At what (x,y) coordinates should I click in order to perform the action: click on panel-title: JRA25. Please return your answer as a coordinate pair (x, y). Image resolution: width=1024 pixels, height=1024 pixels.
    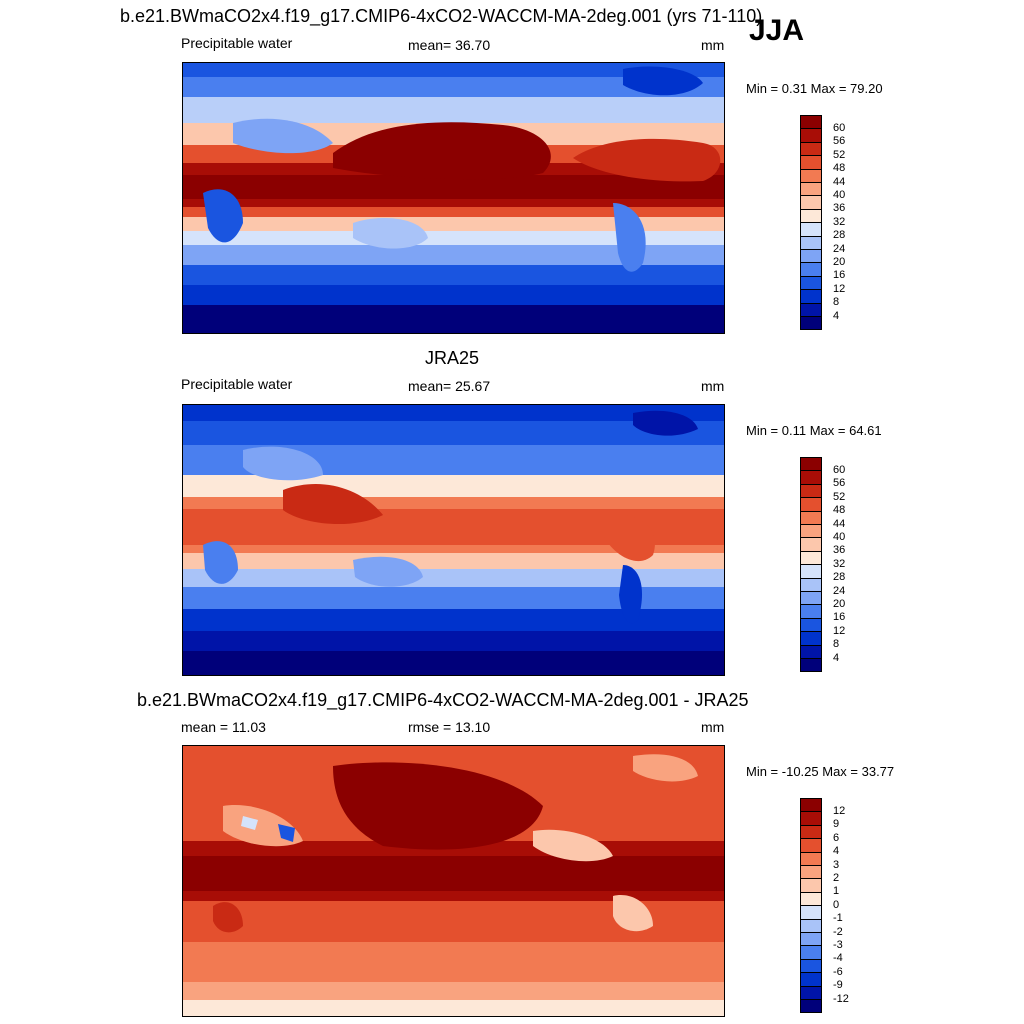
    Looking at the image, I should click on (452, 358).